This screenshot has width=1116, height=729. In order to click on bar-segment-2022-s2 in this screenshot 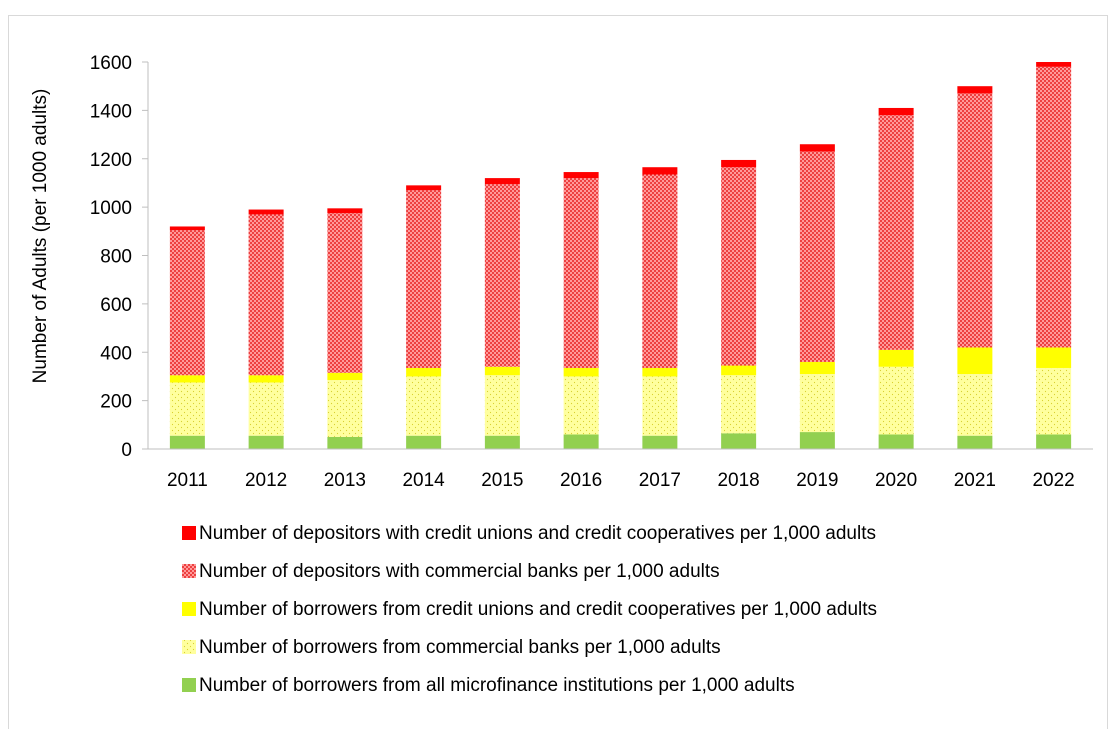, I will do `click(1054, 357)`.